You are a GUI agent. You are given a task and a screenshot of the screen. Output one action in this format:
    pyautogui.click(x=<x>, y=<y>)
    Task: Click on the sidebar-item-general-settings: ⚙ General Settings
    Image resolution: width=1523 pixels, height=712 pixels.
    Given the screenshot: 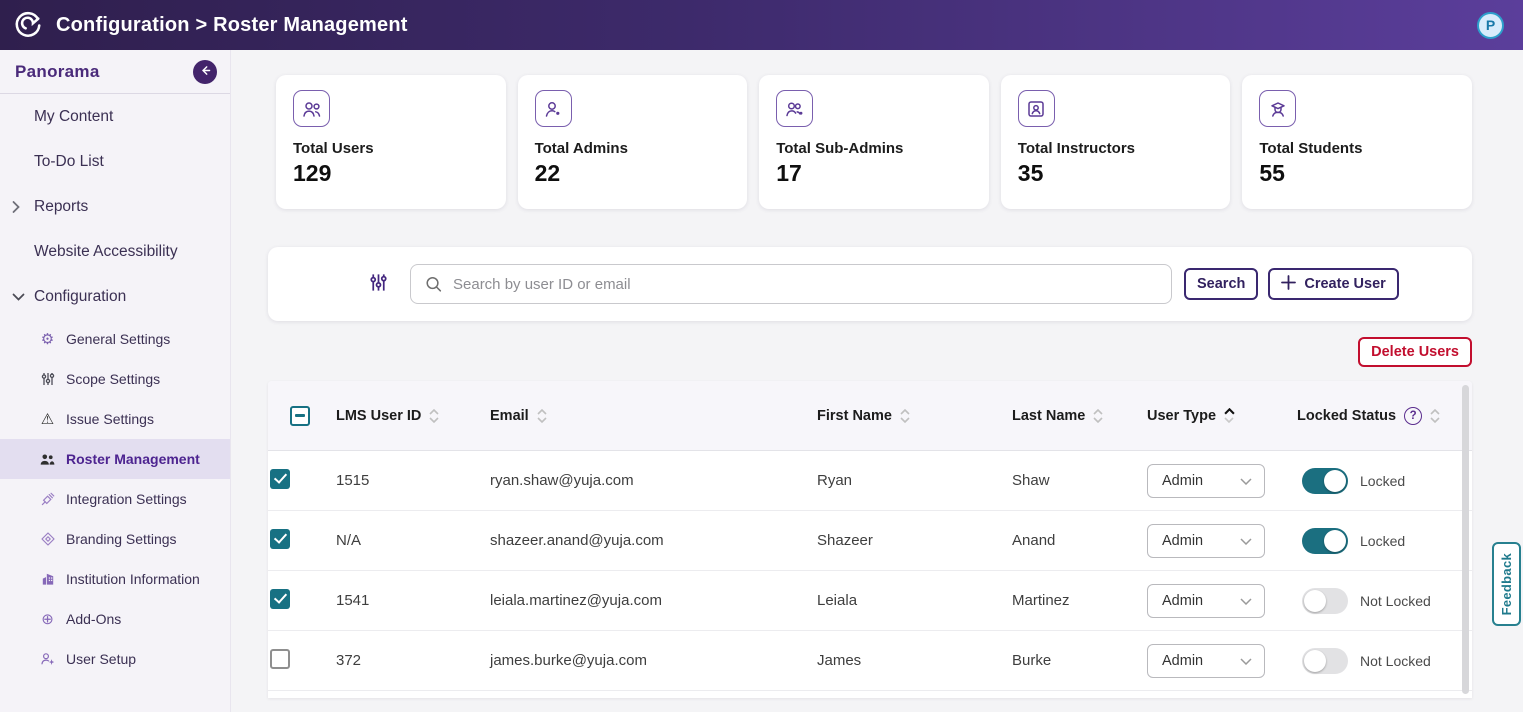 What is the action you would take?
    pyautogui.click(x=115, y=339)
    